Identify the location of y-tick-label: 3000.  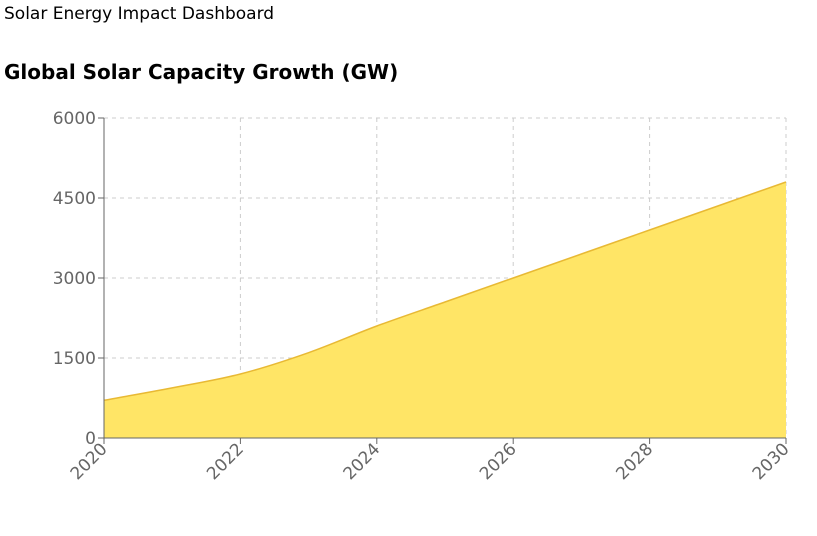
(74, 279).